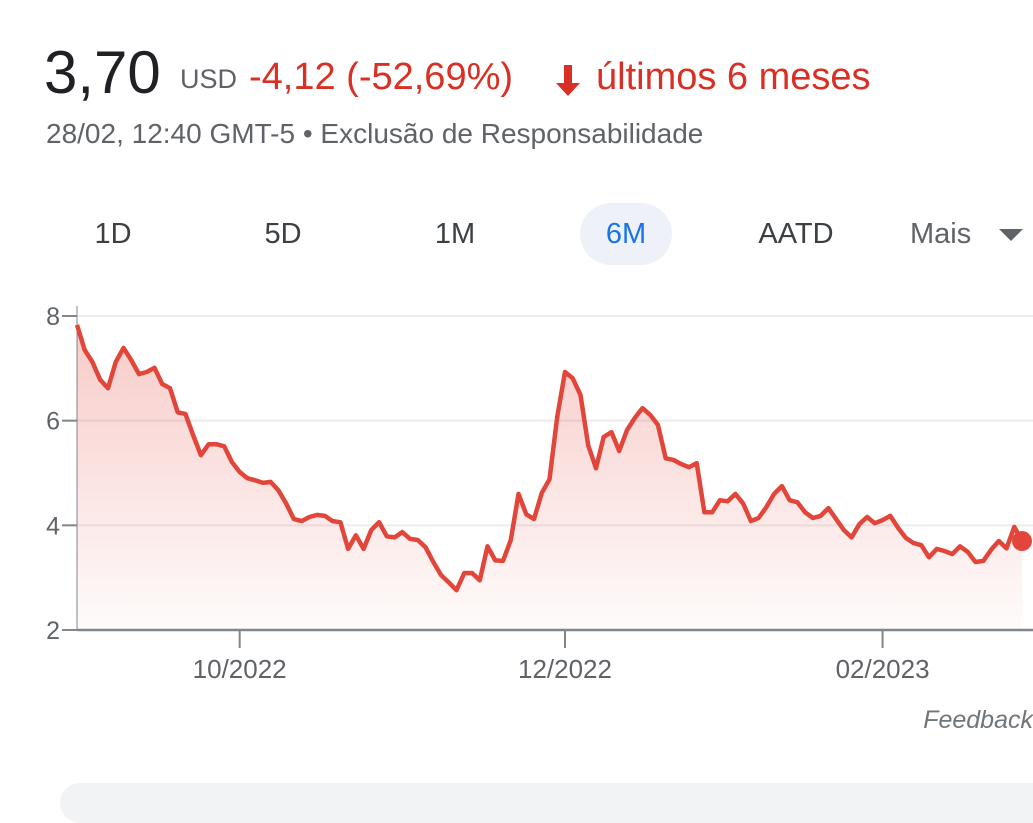 The width and height of the screenshot is (1033, 823). Describe the element at coordinates (53, 631) in the screenshot. I see `y-tick-label: 2` at that location.